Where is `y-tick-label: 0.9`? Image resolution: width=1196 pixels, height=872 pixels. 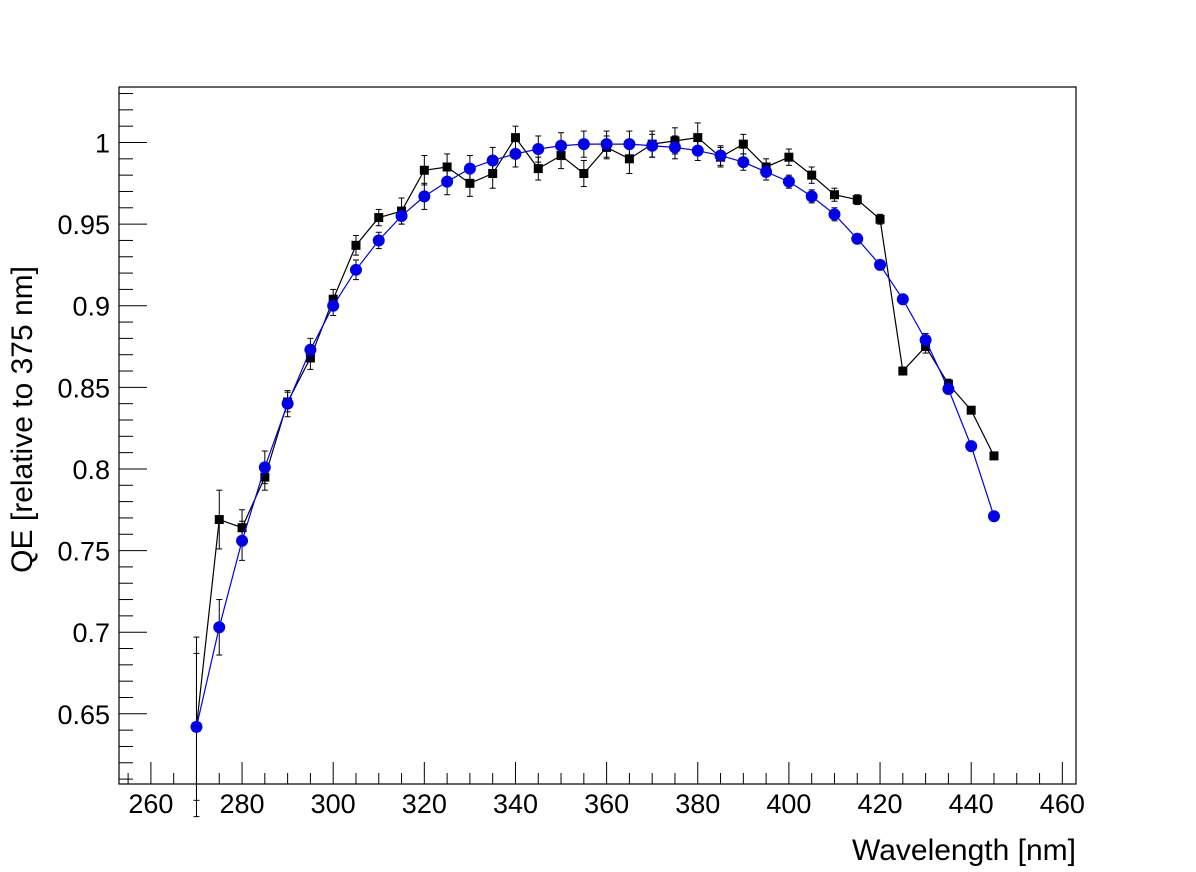 y-tick-label: 0.9 is located at coordinates (91, 307).